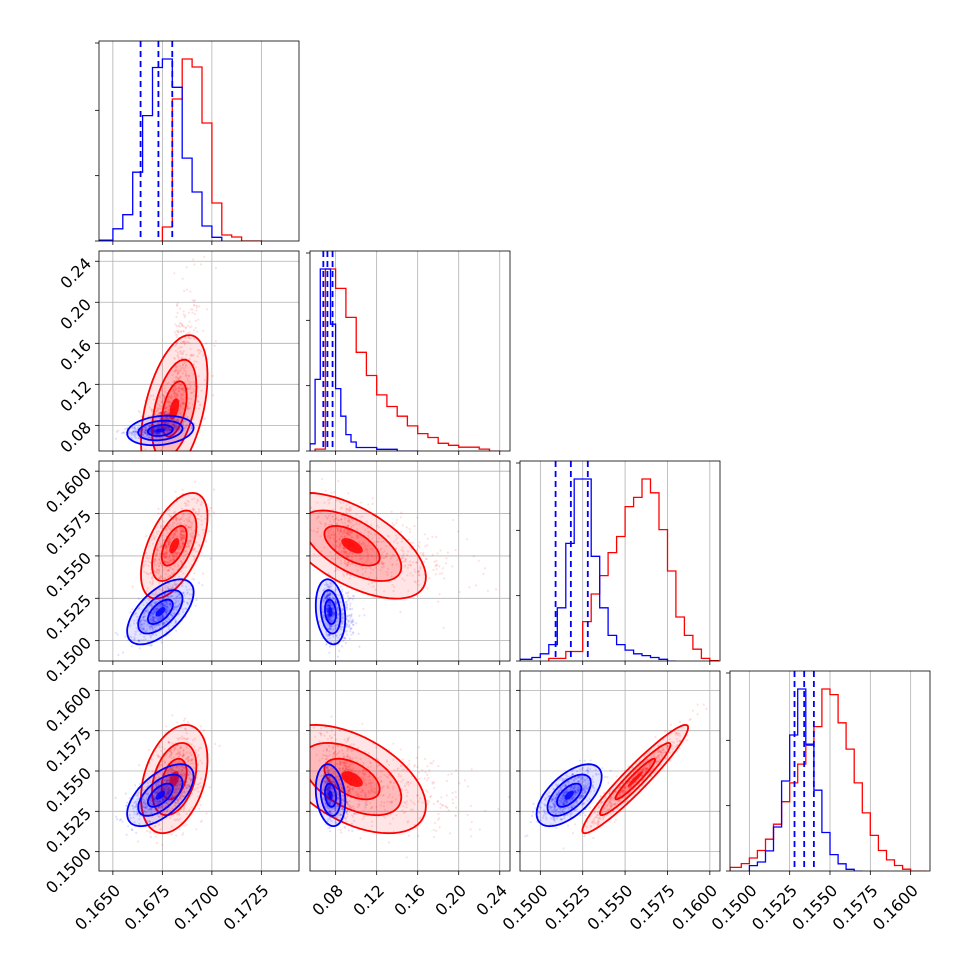  Describe the element at coordinates (368, 900) in the screenshot. I see `x-tick-label: 0.12` at that location.